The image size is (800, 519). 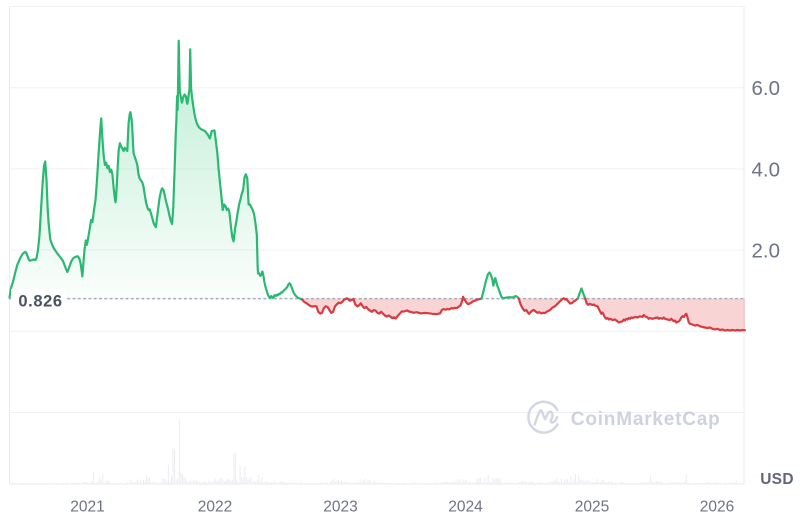 What do you see at coordinates (40, 302) in the screenshot?
I see `svg-text: 0.826` at bounding box center [40, 302].